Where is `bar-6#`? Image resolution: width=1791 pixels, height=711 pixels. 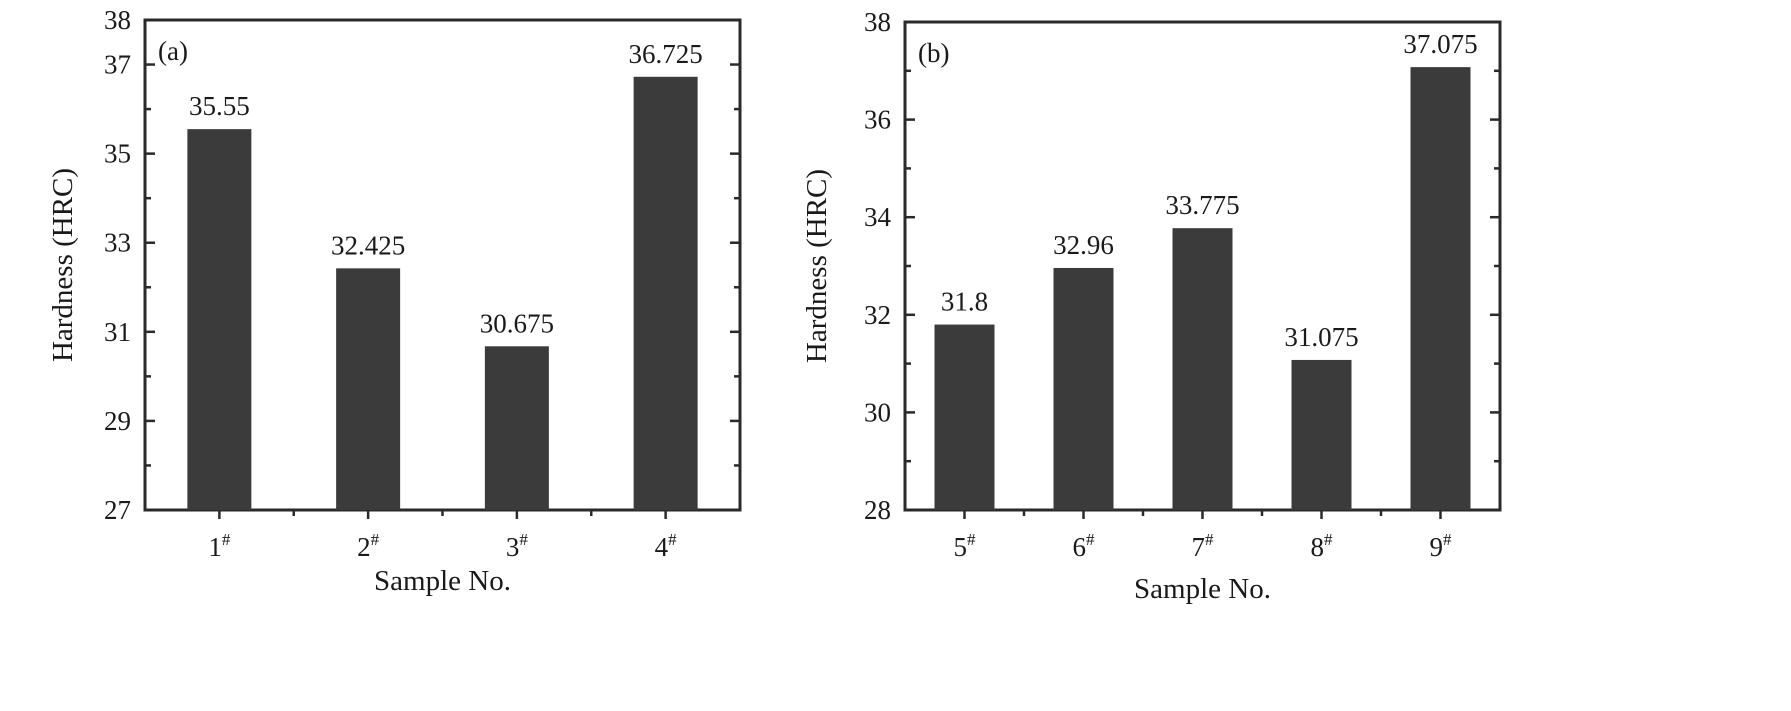
bar-6# is located at coordinates (1083, 388).